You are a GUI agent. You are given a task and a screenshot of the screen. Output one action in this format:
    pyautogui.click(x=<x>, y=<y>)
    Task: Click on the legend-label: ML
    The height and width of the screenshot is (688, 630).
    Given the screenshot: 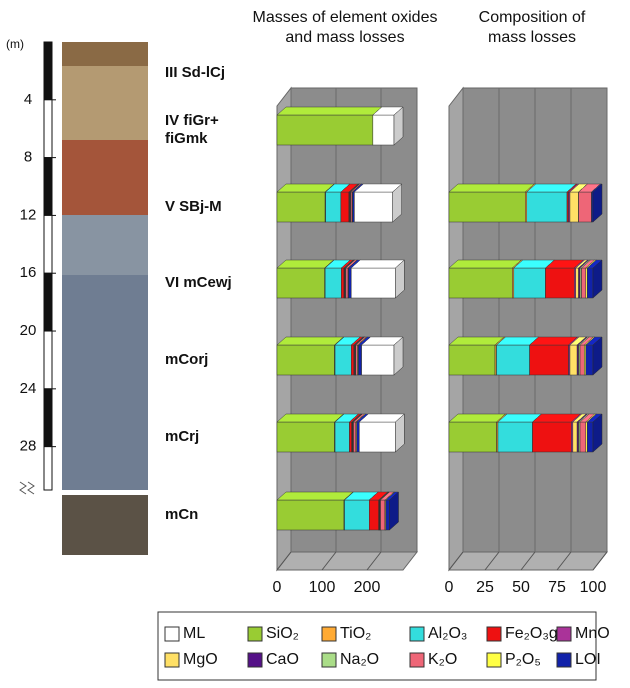 What is the action you would take?
    pyautogui.click(x=194, y=633)
    